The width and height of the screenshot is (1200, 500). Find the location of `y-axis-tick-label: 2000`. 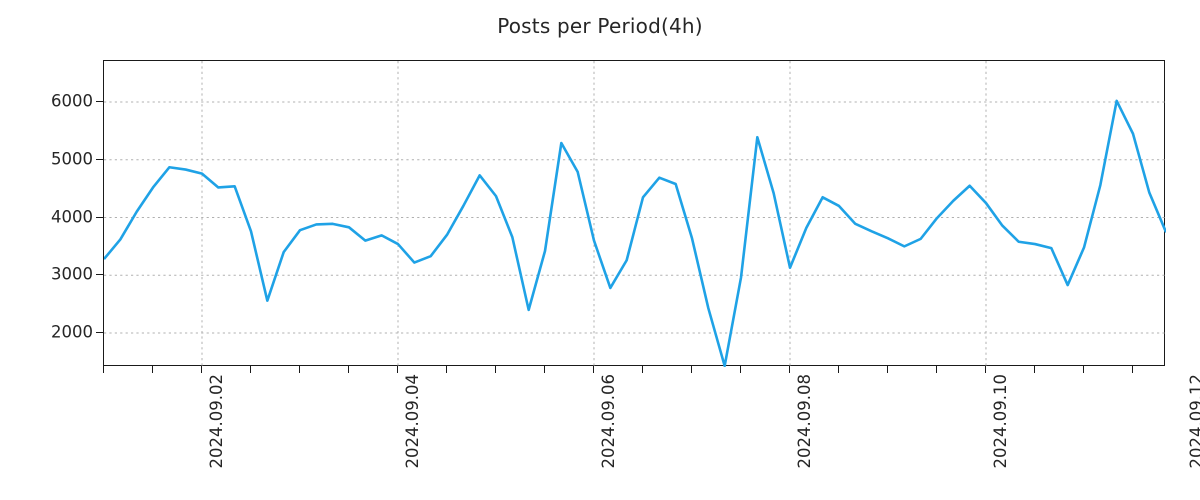

y-axis-tick-label: 2000 is located at coordinates (72, 332).